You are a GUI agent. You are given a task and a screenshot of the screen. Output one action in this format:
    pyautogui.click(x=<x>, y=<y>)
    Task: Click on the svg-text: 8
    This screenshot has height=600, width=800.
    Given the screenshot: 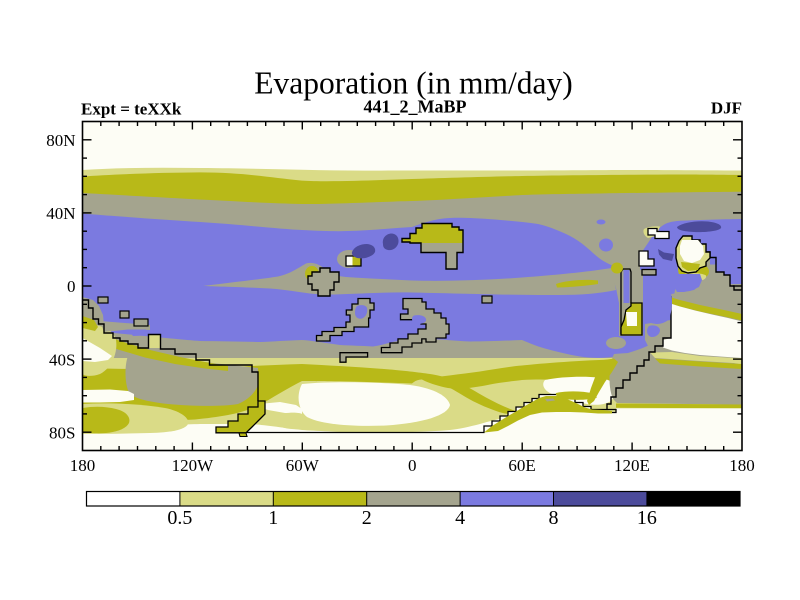 What is the action you would take?
    pyautogui.click(x=554, y=518)
    